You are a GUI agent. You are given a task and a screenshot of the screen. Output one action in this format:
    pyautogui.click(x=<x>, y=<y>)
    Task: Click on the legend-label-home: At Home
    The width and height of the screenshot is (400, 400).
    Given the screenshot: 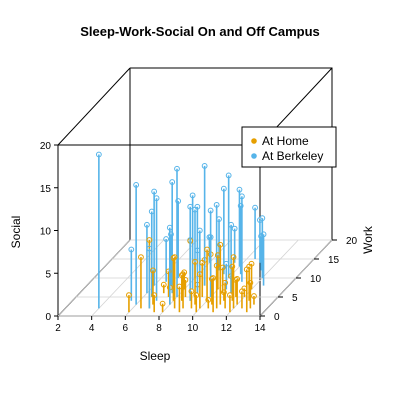 What is the action you would take?
    pyautogui.click(x=285, y=141)
    